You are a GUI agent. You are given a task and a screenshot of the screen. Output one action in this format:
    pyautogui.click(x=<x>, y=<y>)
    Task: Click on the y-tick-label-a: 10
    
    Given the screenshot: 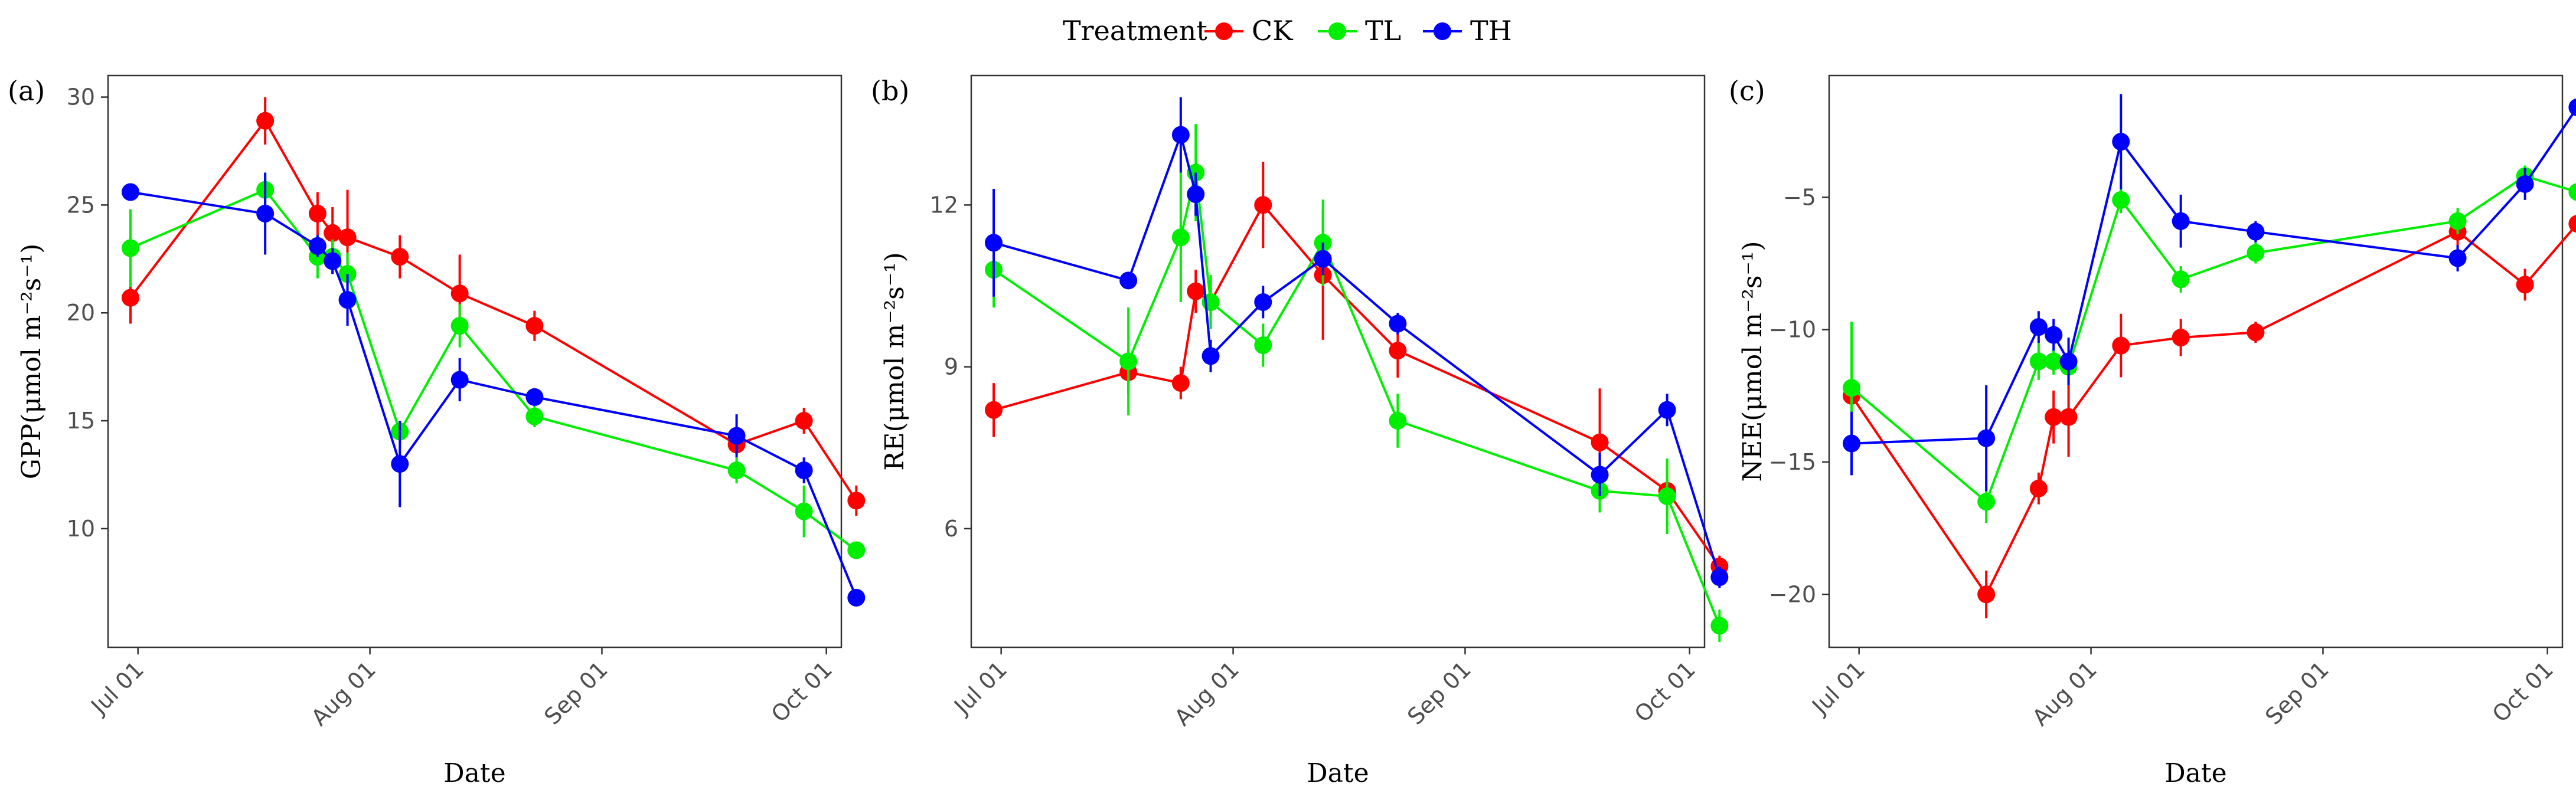 What is the action you would take?
    pyautogui.click(x=81, y=529)
    